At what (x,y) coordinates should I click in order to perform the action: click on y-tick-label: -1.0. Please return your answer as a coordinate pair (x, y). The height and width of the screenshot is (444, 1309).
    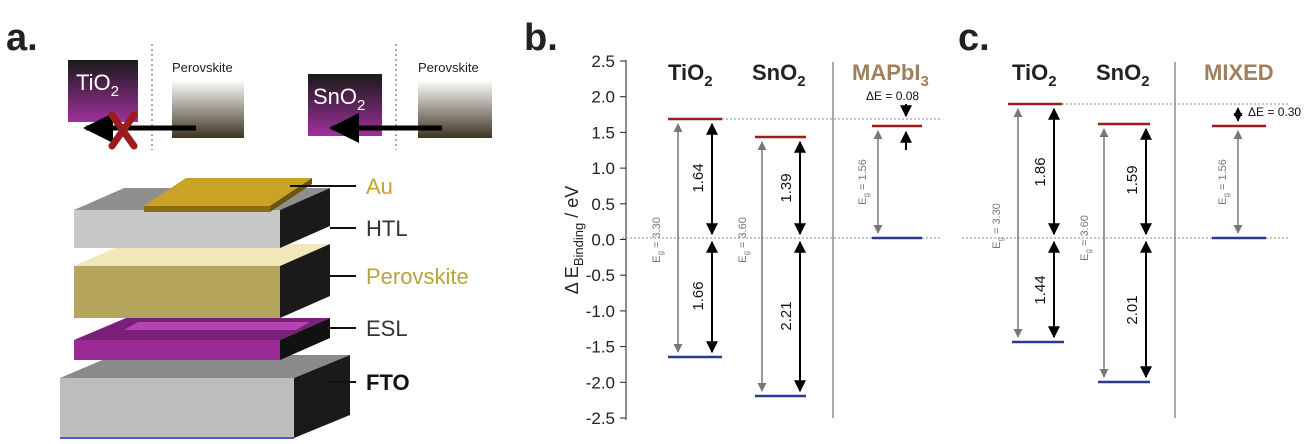
    Looking at the image, I should click on (600, 311).